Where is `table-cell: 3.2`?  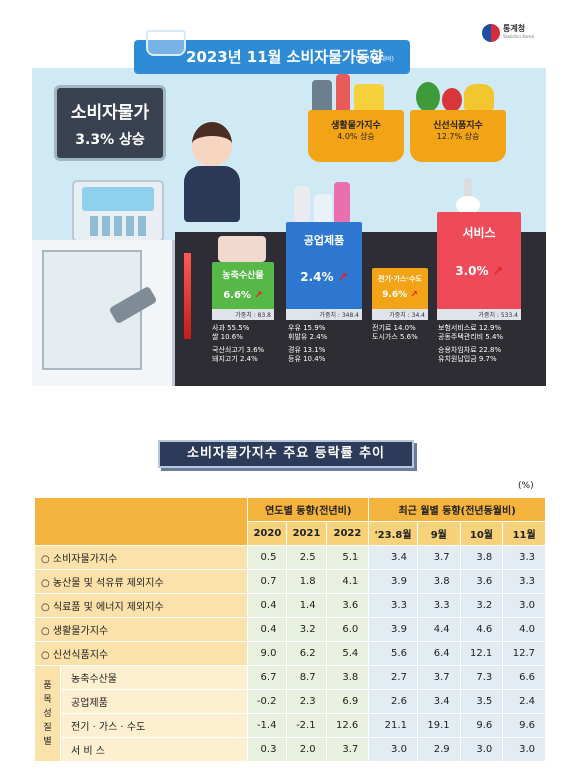
table-cell: 3.2 is located at coordinates (306, 629).